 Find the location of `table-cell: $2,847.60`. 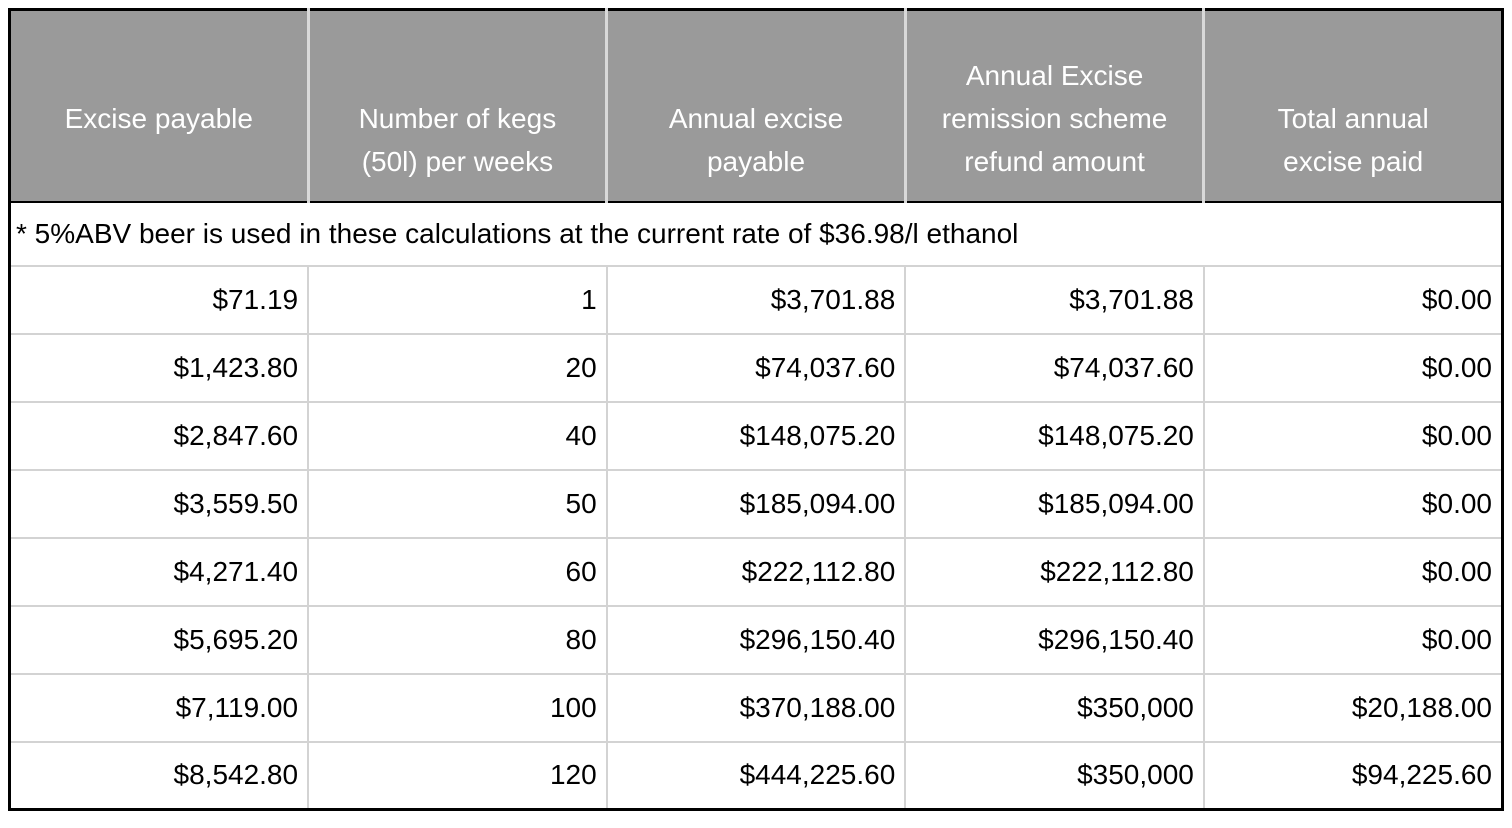

table-cell: $2,847.60 is located at coordinates (159, 436).